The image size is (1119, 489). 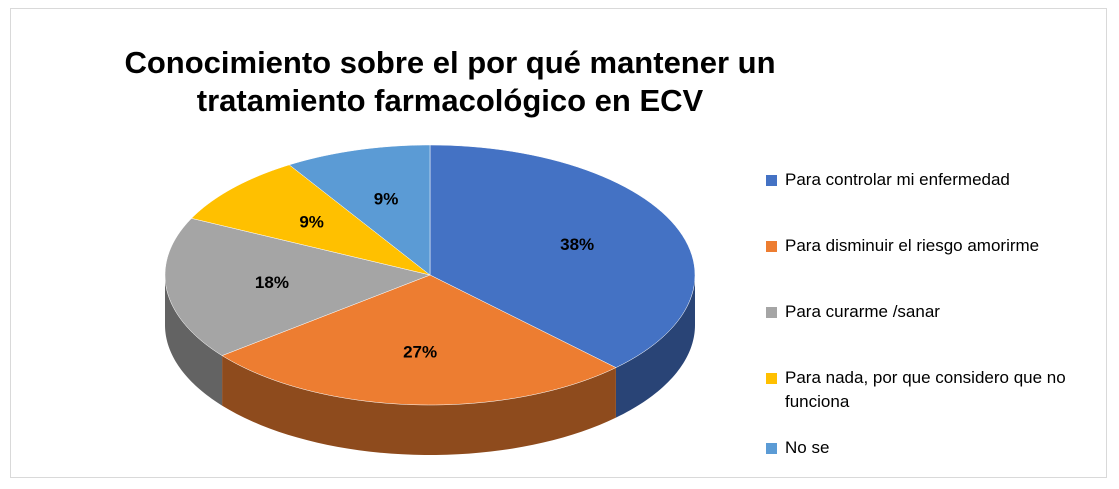 I want to click on data-label: 18%, so click(x=272, y=282).